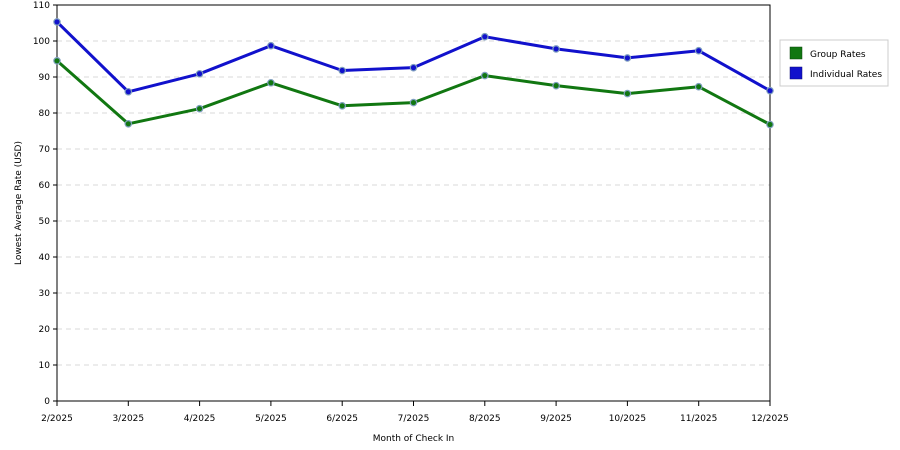 This screenshot has width=900, height=450. Describe the element at coordinates (128, 419) in the screenshot. I see `x-tick-label: 3/2025` at that location.